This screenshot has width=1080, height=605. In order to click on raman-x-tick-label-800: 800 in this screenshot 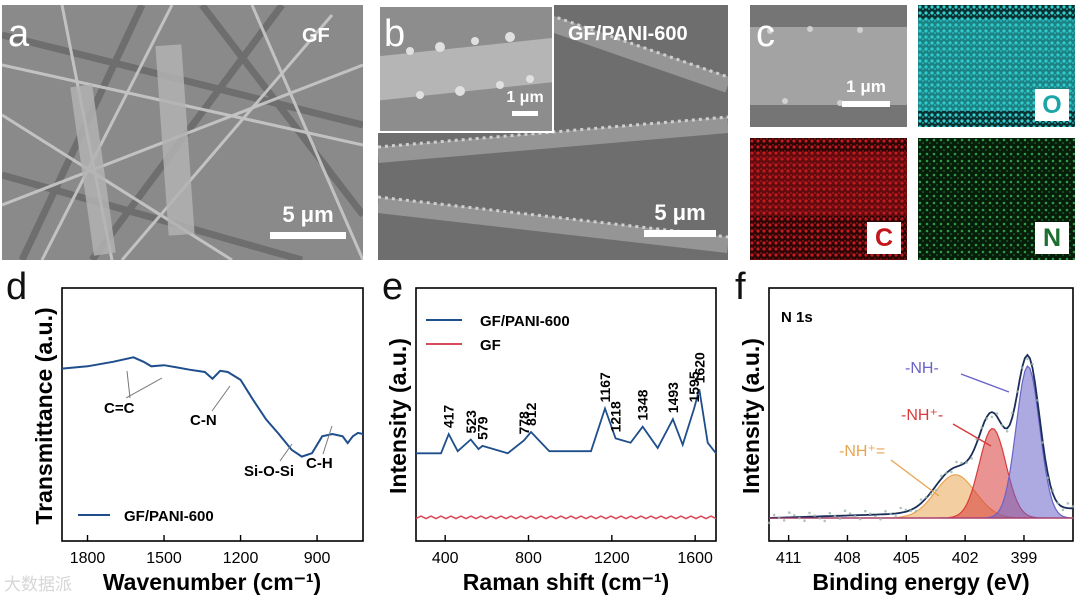, I will do `click(528, 558)`.